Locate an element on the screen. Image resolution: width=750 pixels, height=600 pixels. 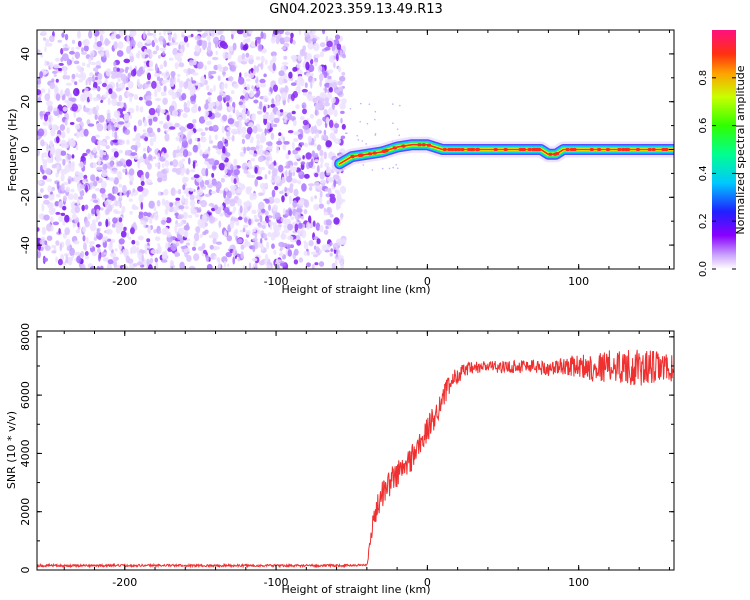
track-peak is located at coordinates (403, 146).